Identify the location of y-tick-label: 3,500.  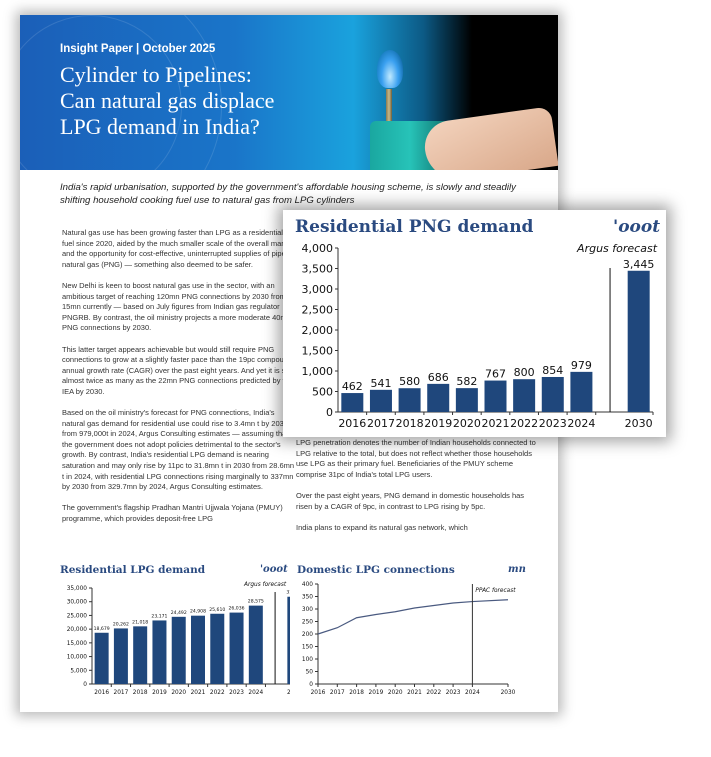
(318, 268).